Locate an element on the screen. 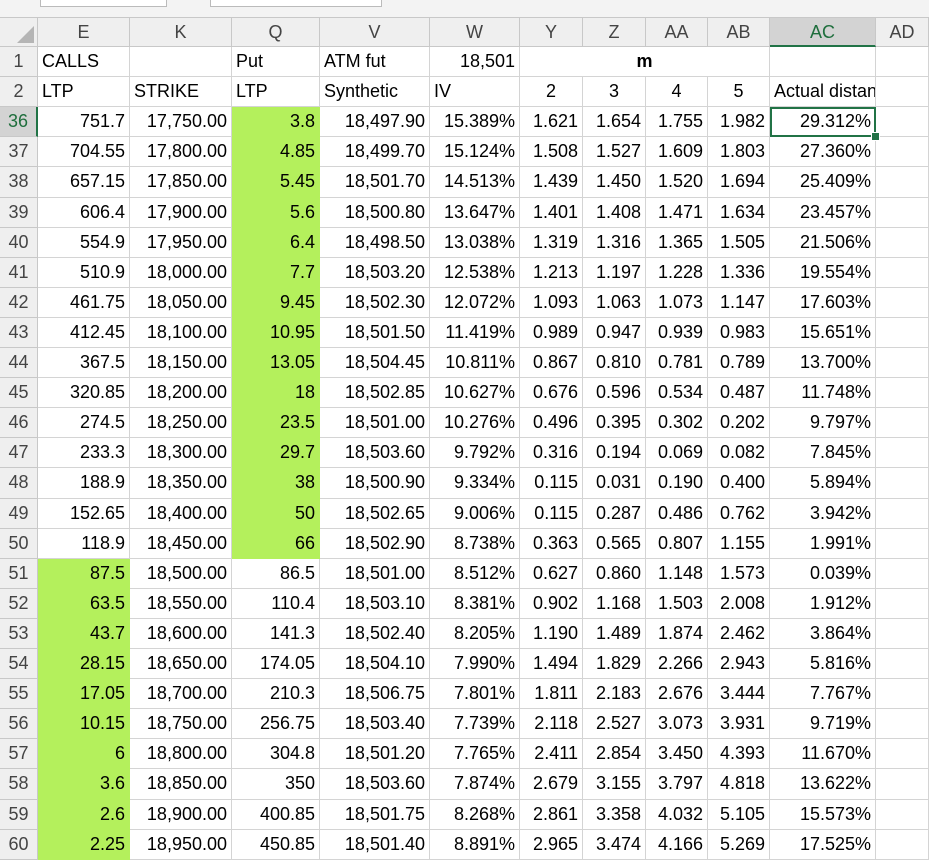 Image resolution: width=929 pixels, height=861 pixels. cell: 18,502.65 is located at coordinates (375, 514).